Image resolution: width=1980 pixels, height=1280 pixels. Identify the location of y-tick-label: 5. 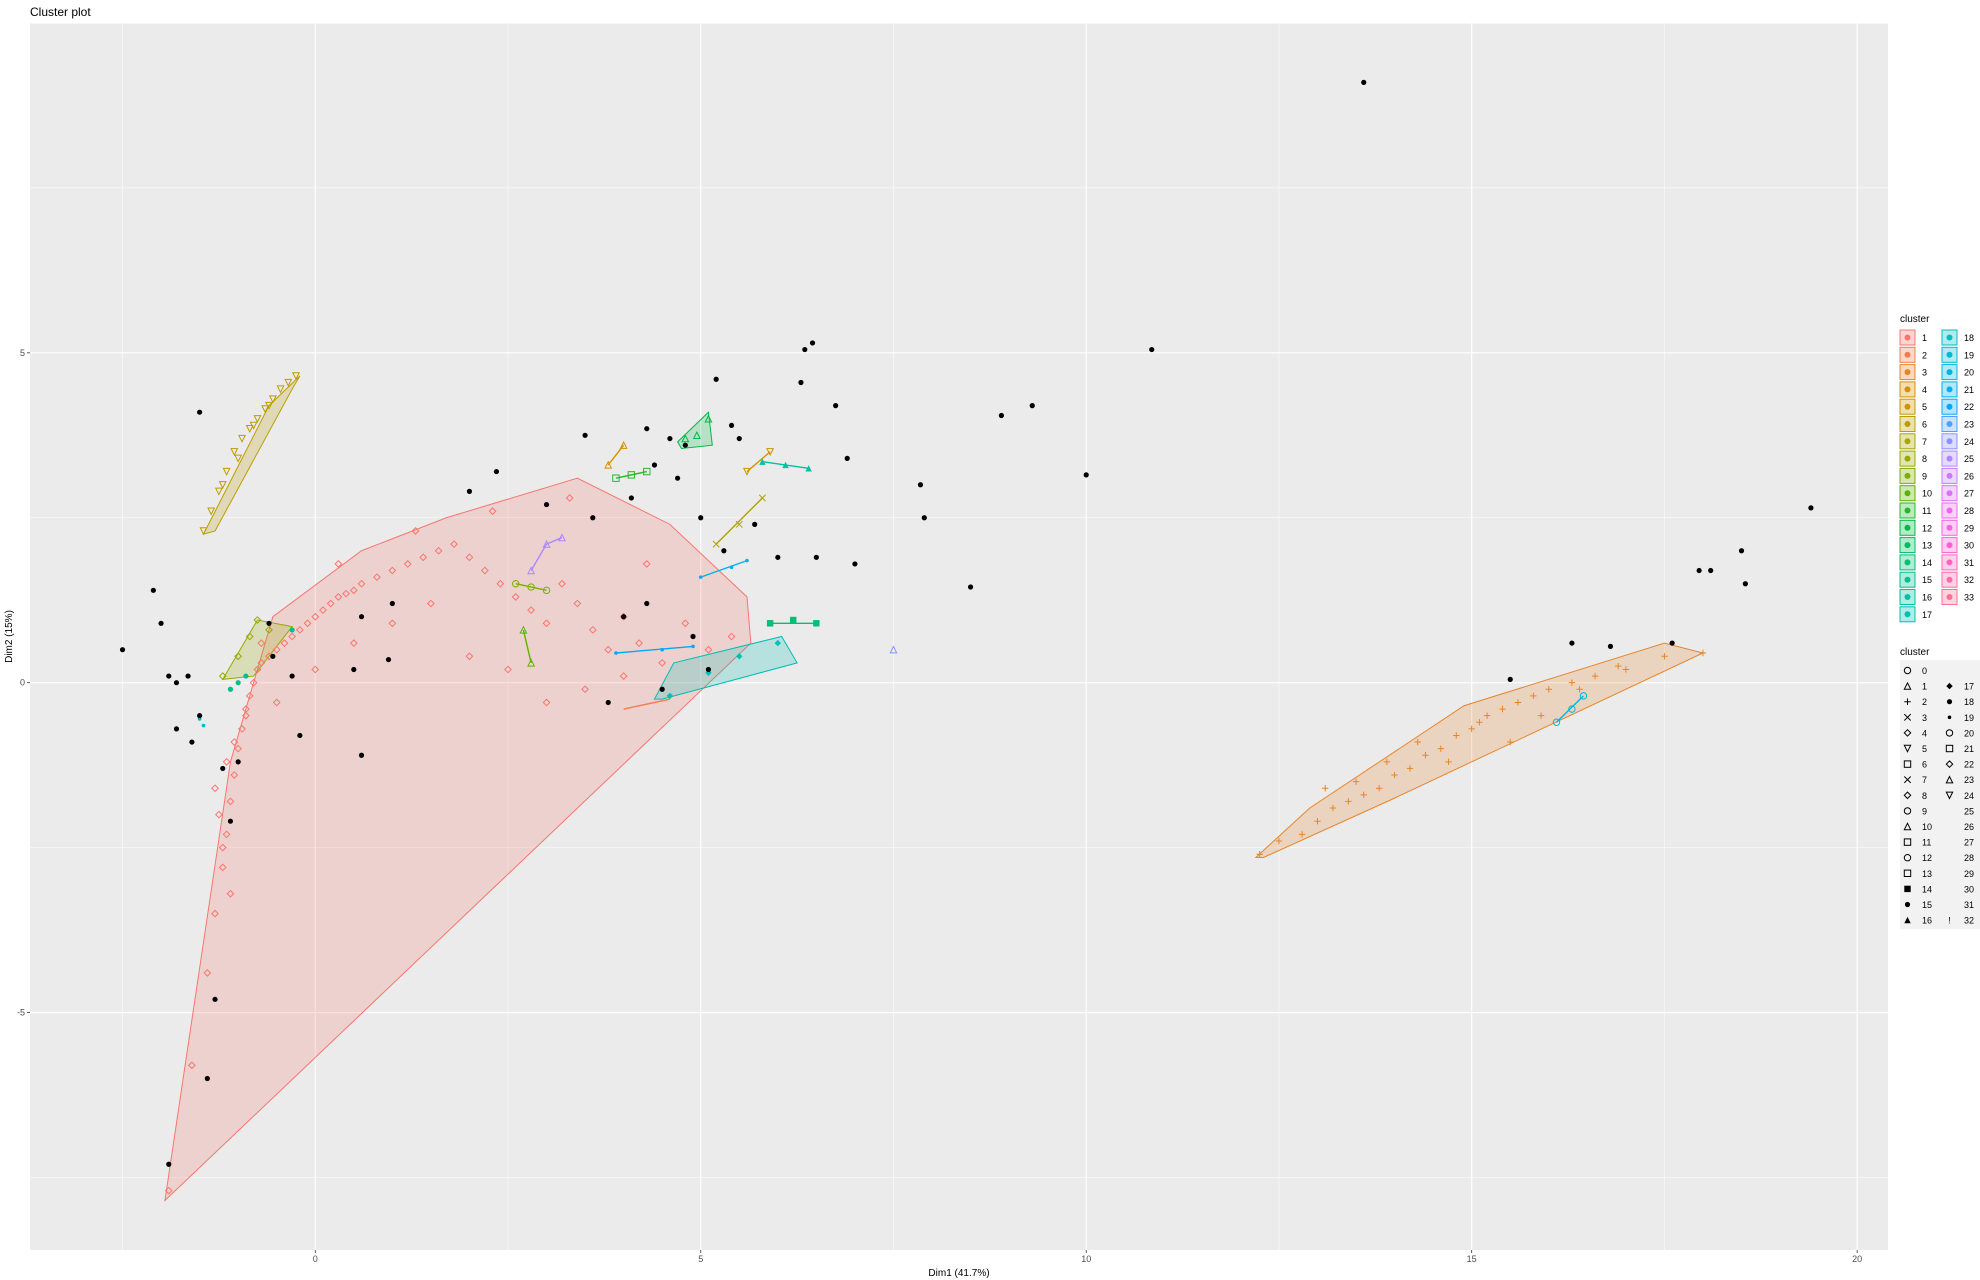
(22, 353).